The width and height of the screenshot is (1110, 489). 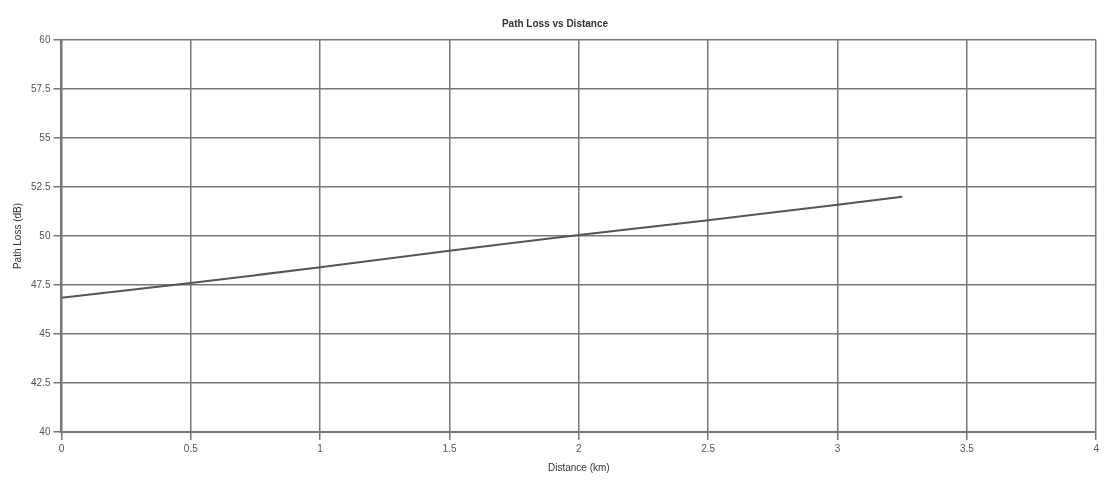 I want to click on y-tick-label: 55, so click(x=45, y=137).